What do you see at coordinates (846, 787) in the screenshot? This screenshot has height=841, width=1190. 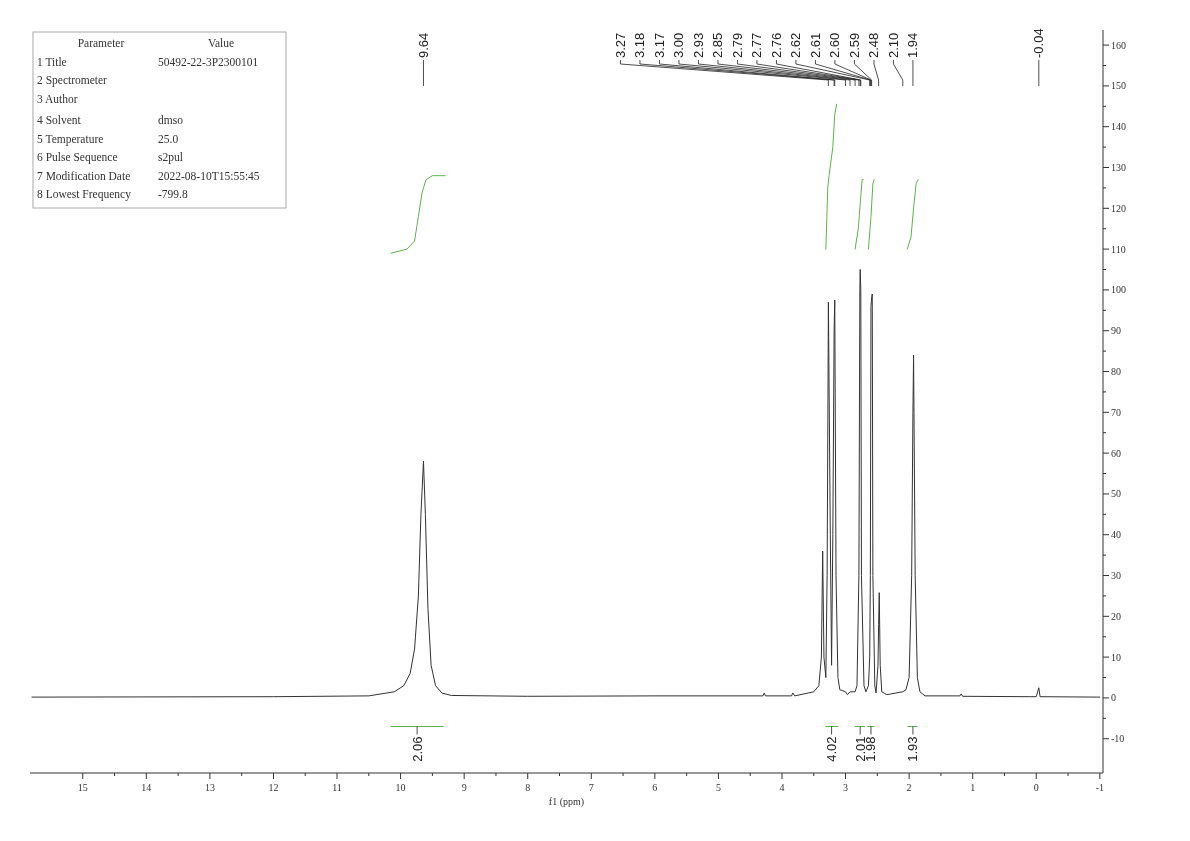 I see `x-tick-label: 3` at bounding box center [846, 787].